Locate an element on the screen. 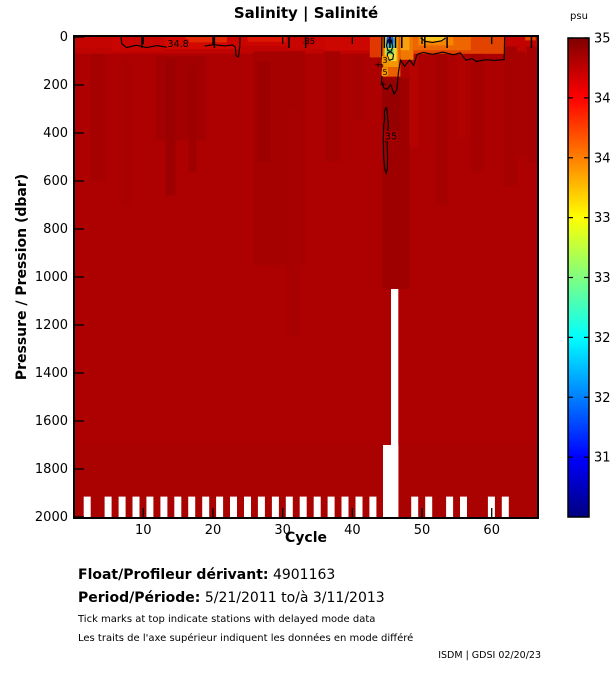  contour-label: 34.8 is located at coordinates (178, 44).